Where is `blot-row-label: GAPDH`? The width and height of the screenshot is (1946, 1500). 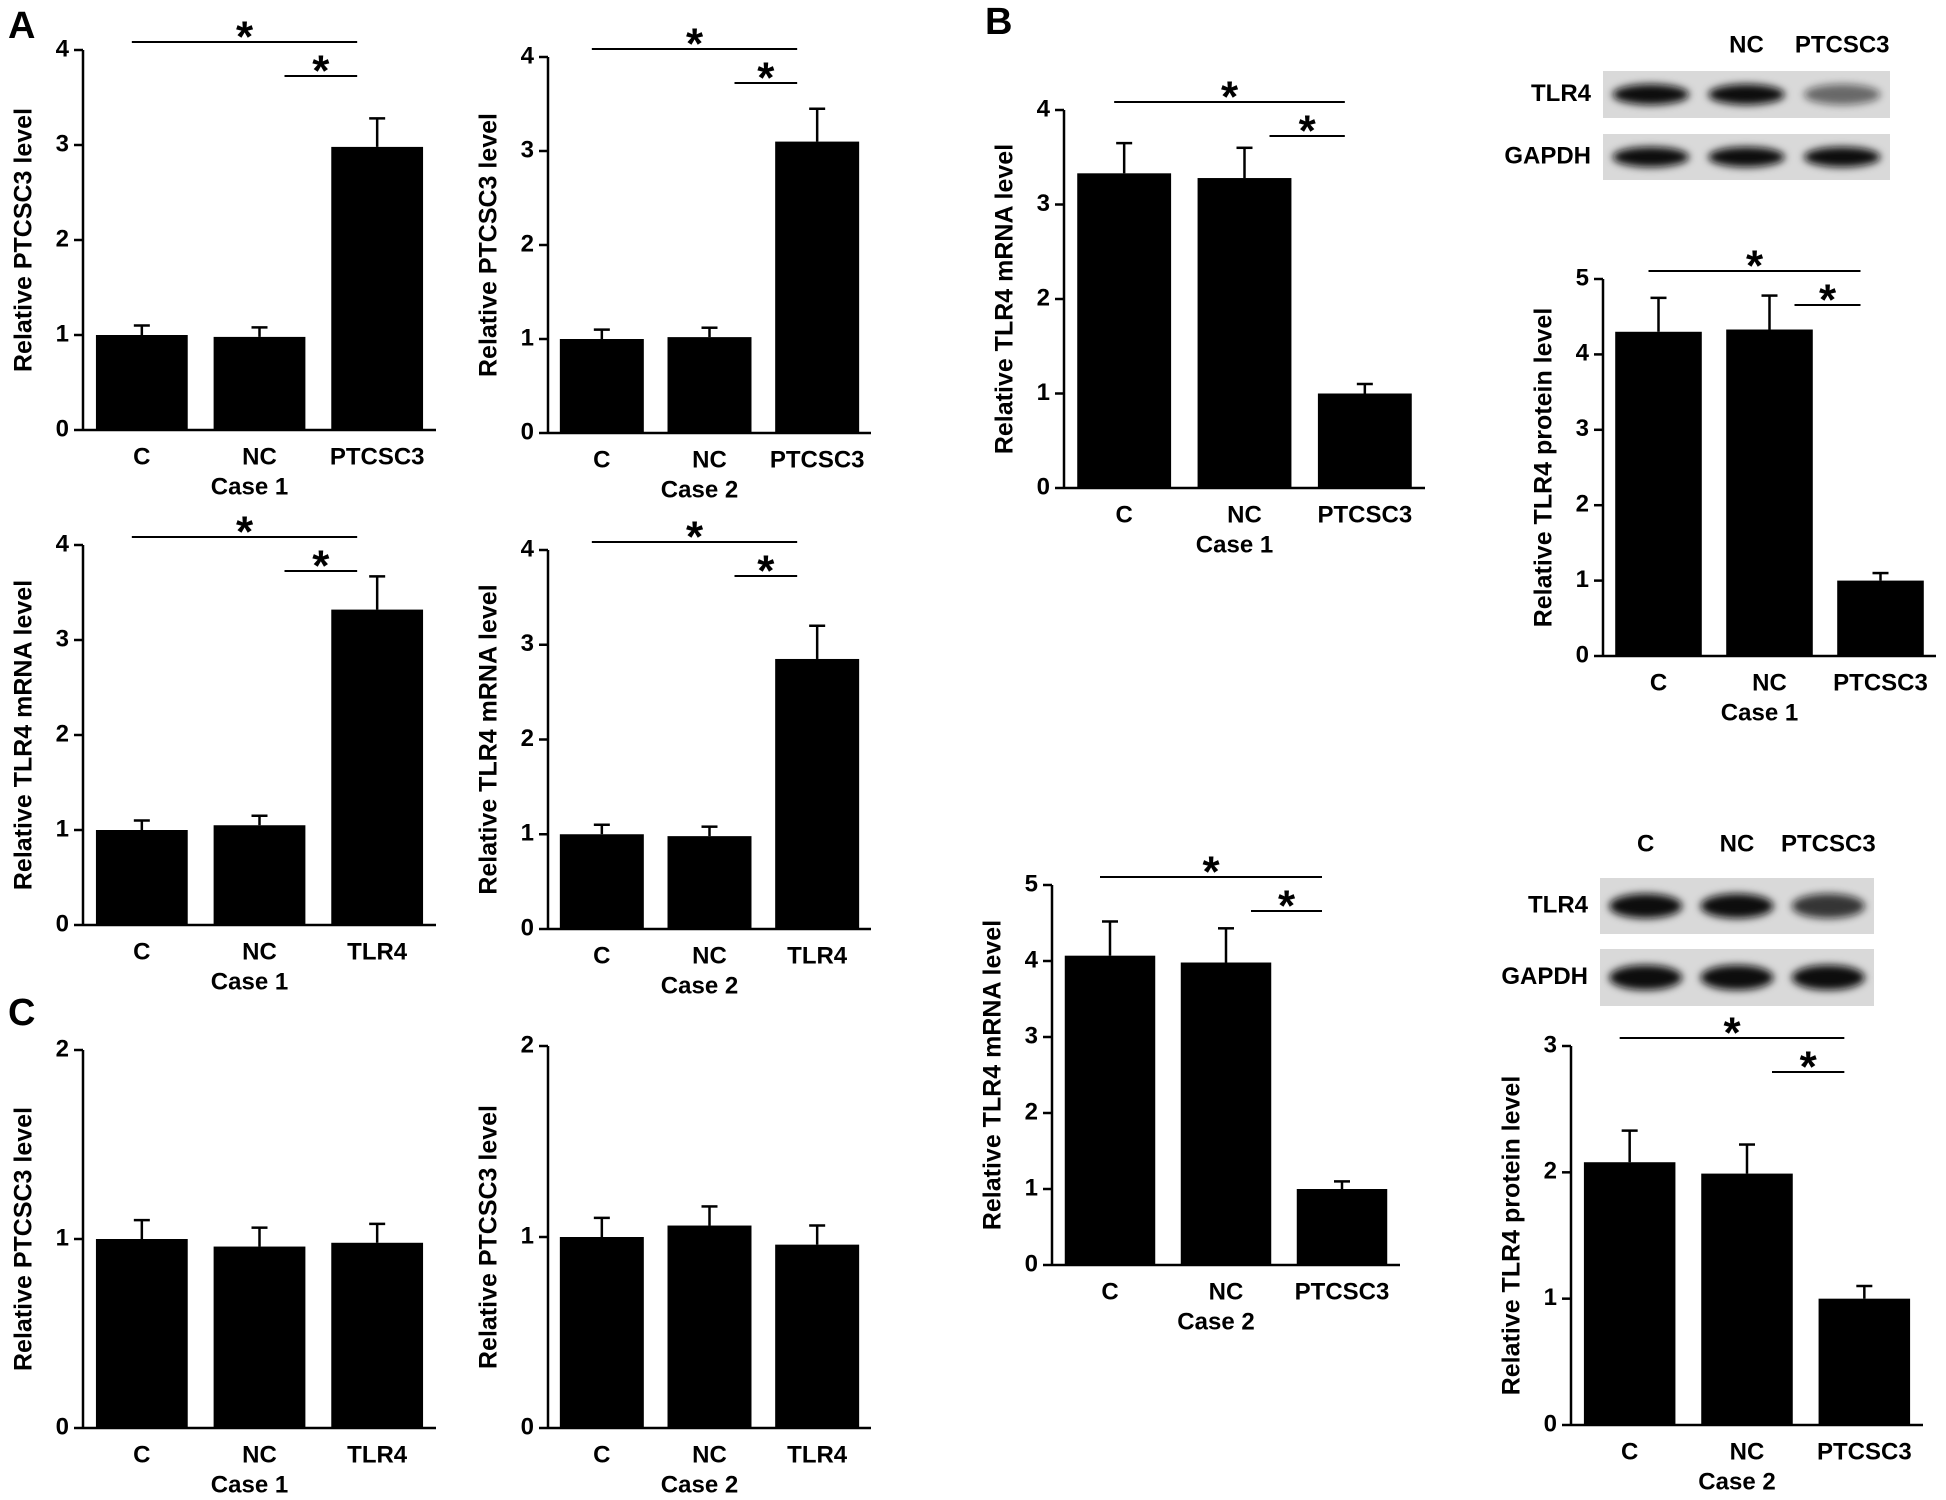
blot-row-label: GAPDH is located at coordinates (1547, 155).